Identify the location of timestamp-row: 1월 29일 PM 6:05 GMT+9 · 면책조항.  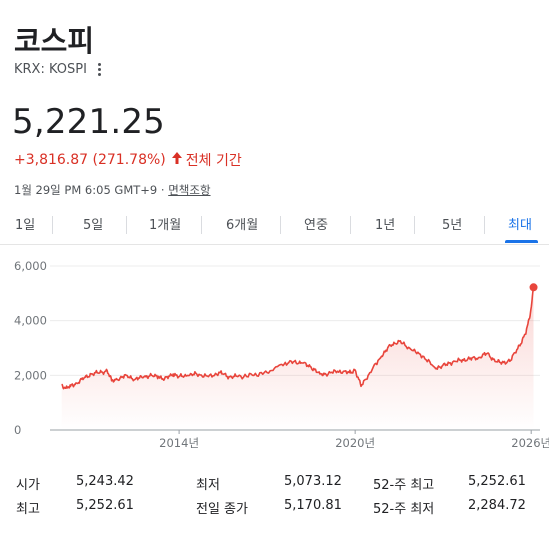
(112, 190).